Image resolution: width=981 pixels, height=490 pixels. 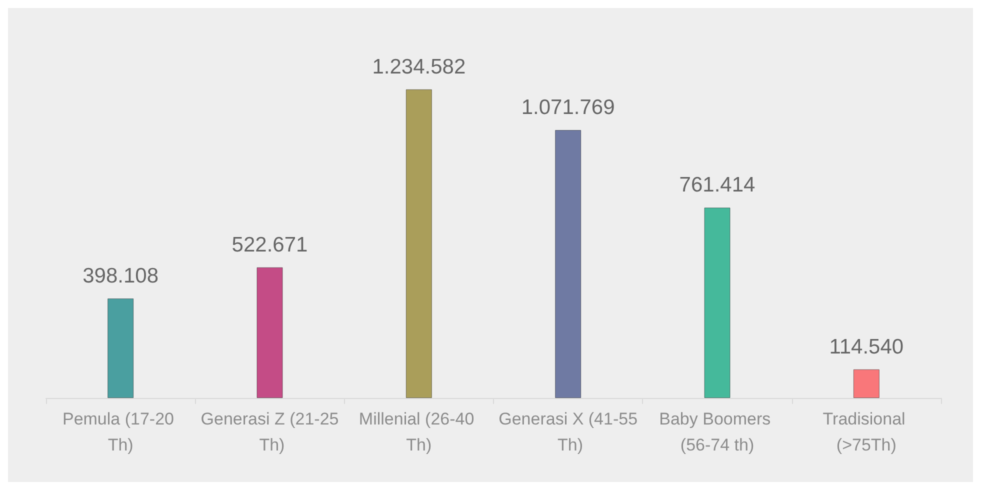 I want to click on x-tick-label: Generasi Z (21-25 Th), so click(x=269, y=432).